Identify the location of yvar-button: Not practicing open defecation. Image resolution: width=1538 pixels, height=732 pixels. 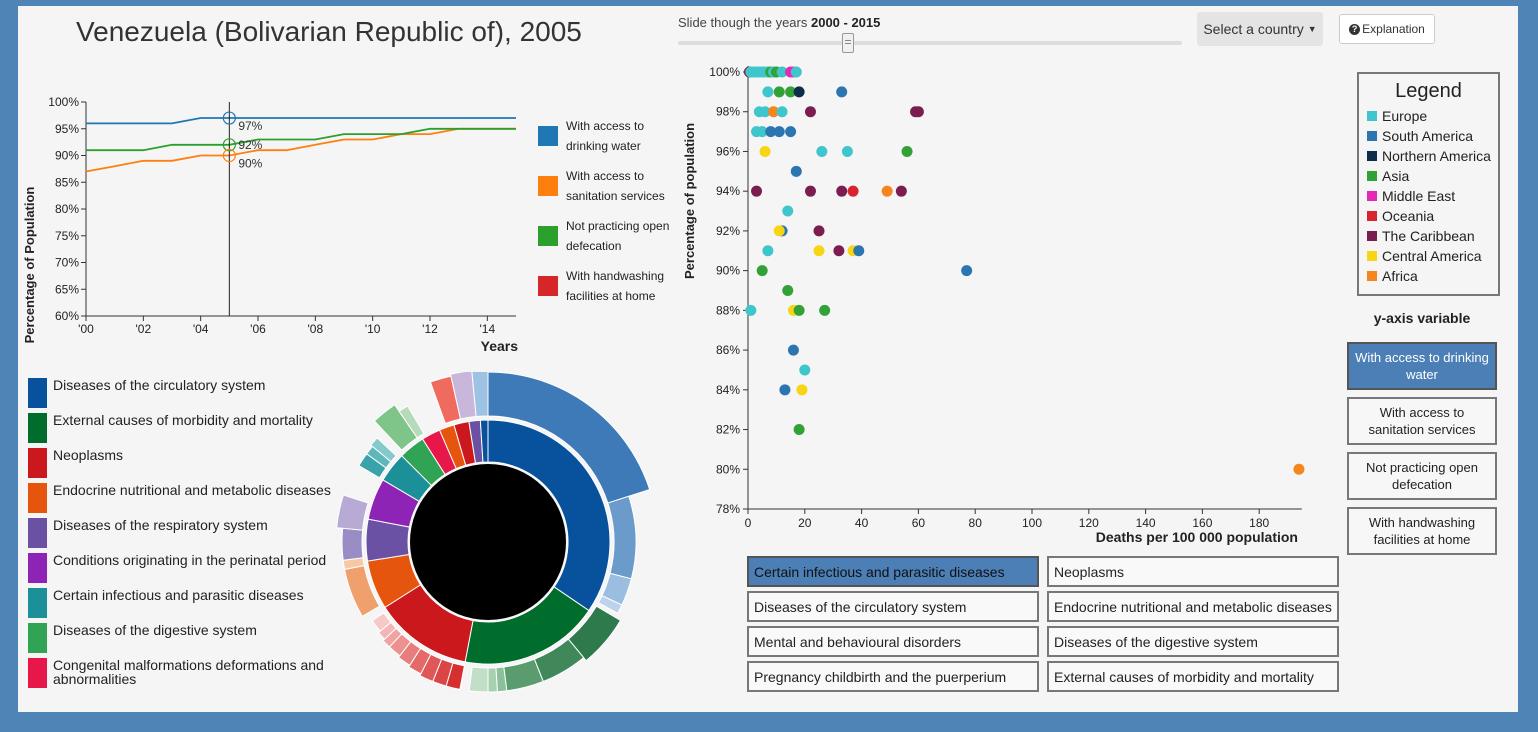
(1422, 476).